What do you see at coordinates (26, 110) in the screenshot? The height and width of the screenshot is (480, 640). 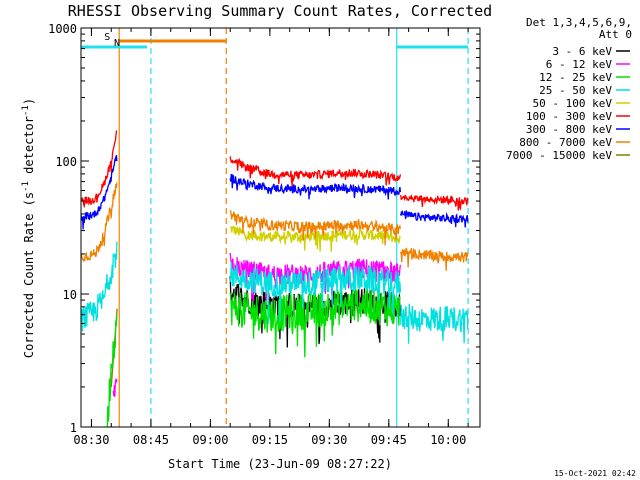 I see `y-axis-label-sup-2: -1` at bounding box center [26, 110].